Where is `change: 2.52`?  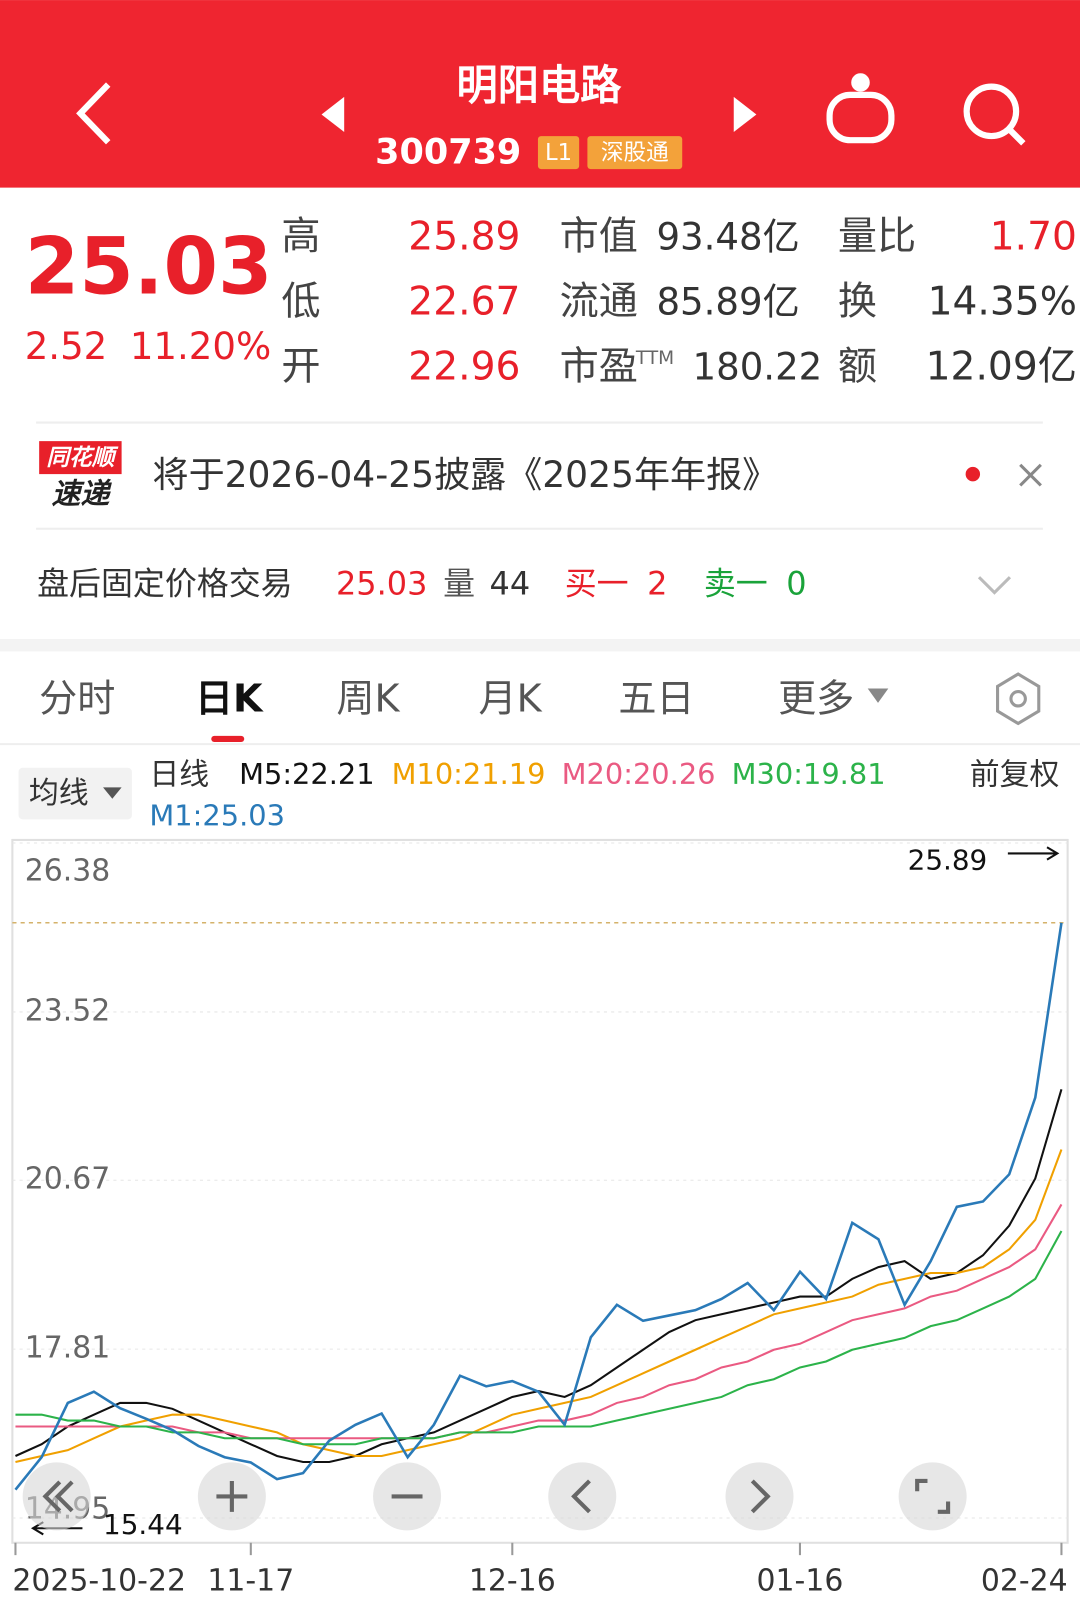 change: 2.52 is located at coordinates (66, 346).